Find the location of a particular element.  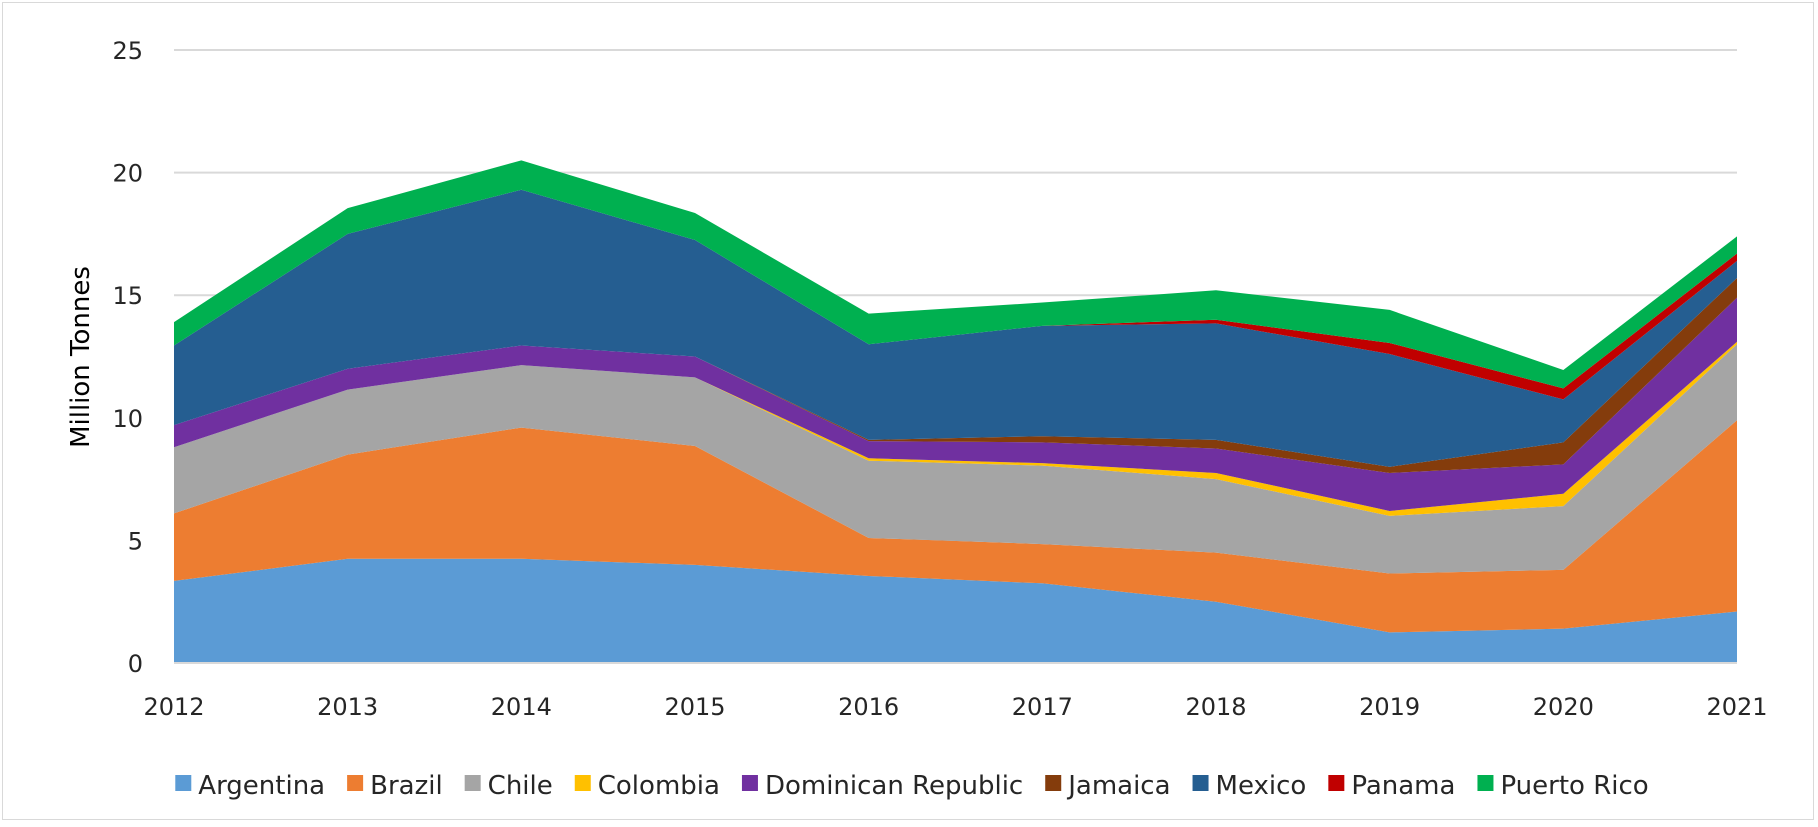

x-tick-label: 2014 is located at coordinates (521, 707).